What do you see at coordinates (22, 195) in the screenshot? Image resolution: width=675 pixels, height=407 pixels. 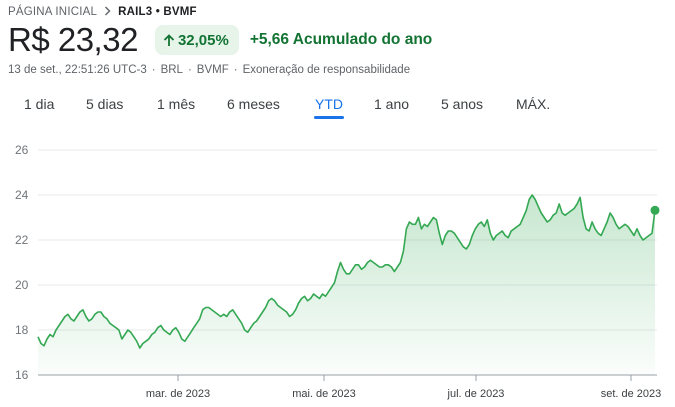 I see `y-tick-label: 24` at bounding box center [22, 195].